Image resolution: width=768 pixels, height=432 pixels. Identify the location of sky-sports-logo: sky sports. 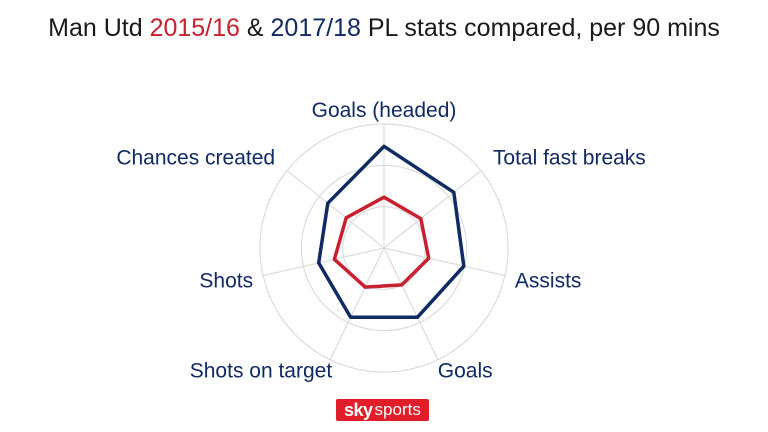
(382, 410).